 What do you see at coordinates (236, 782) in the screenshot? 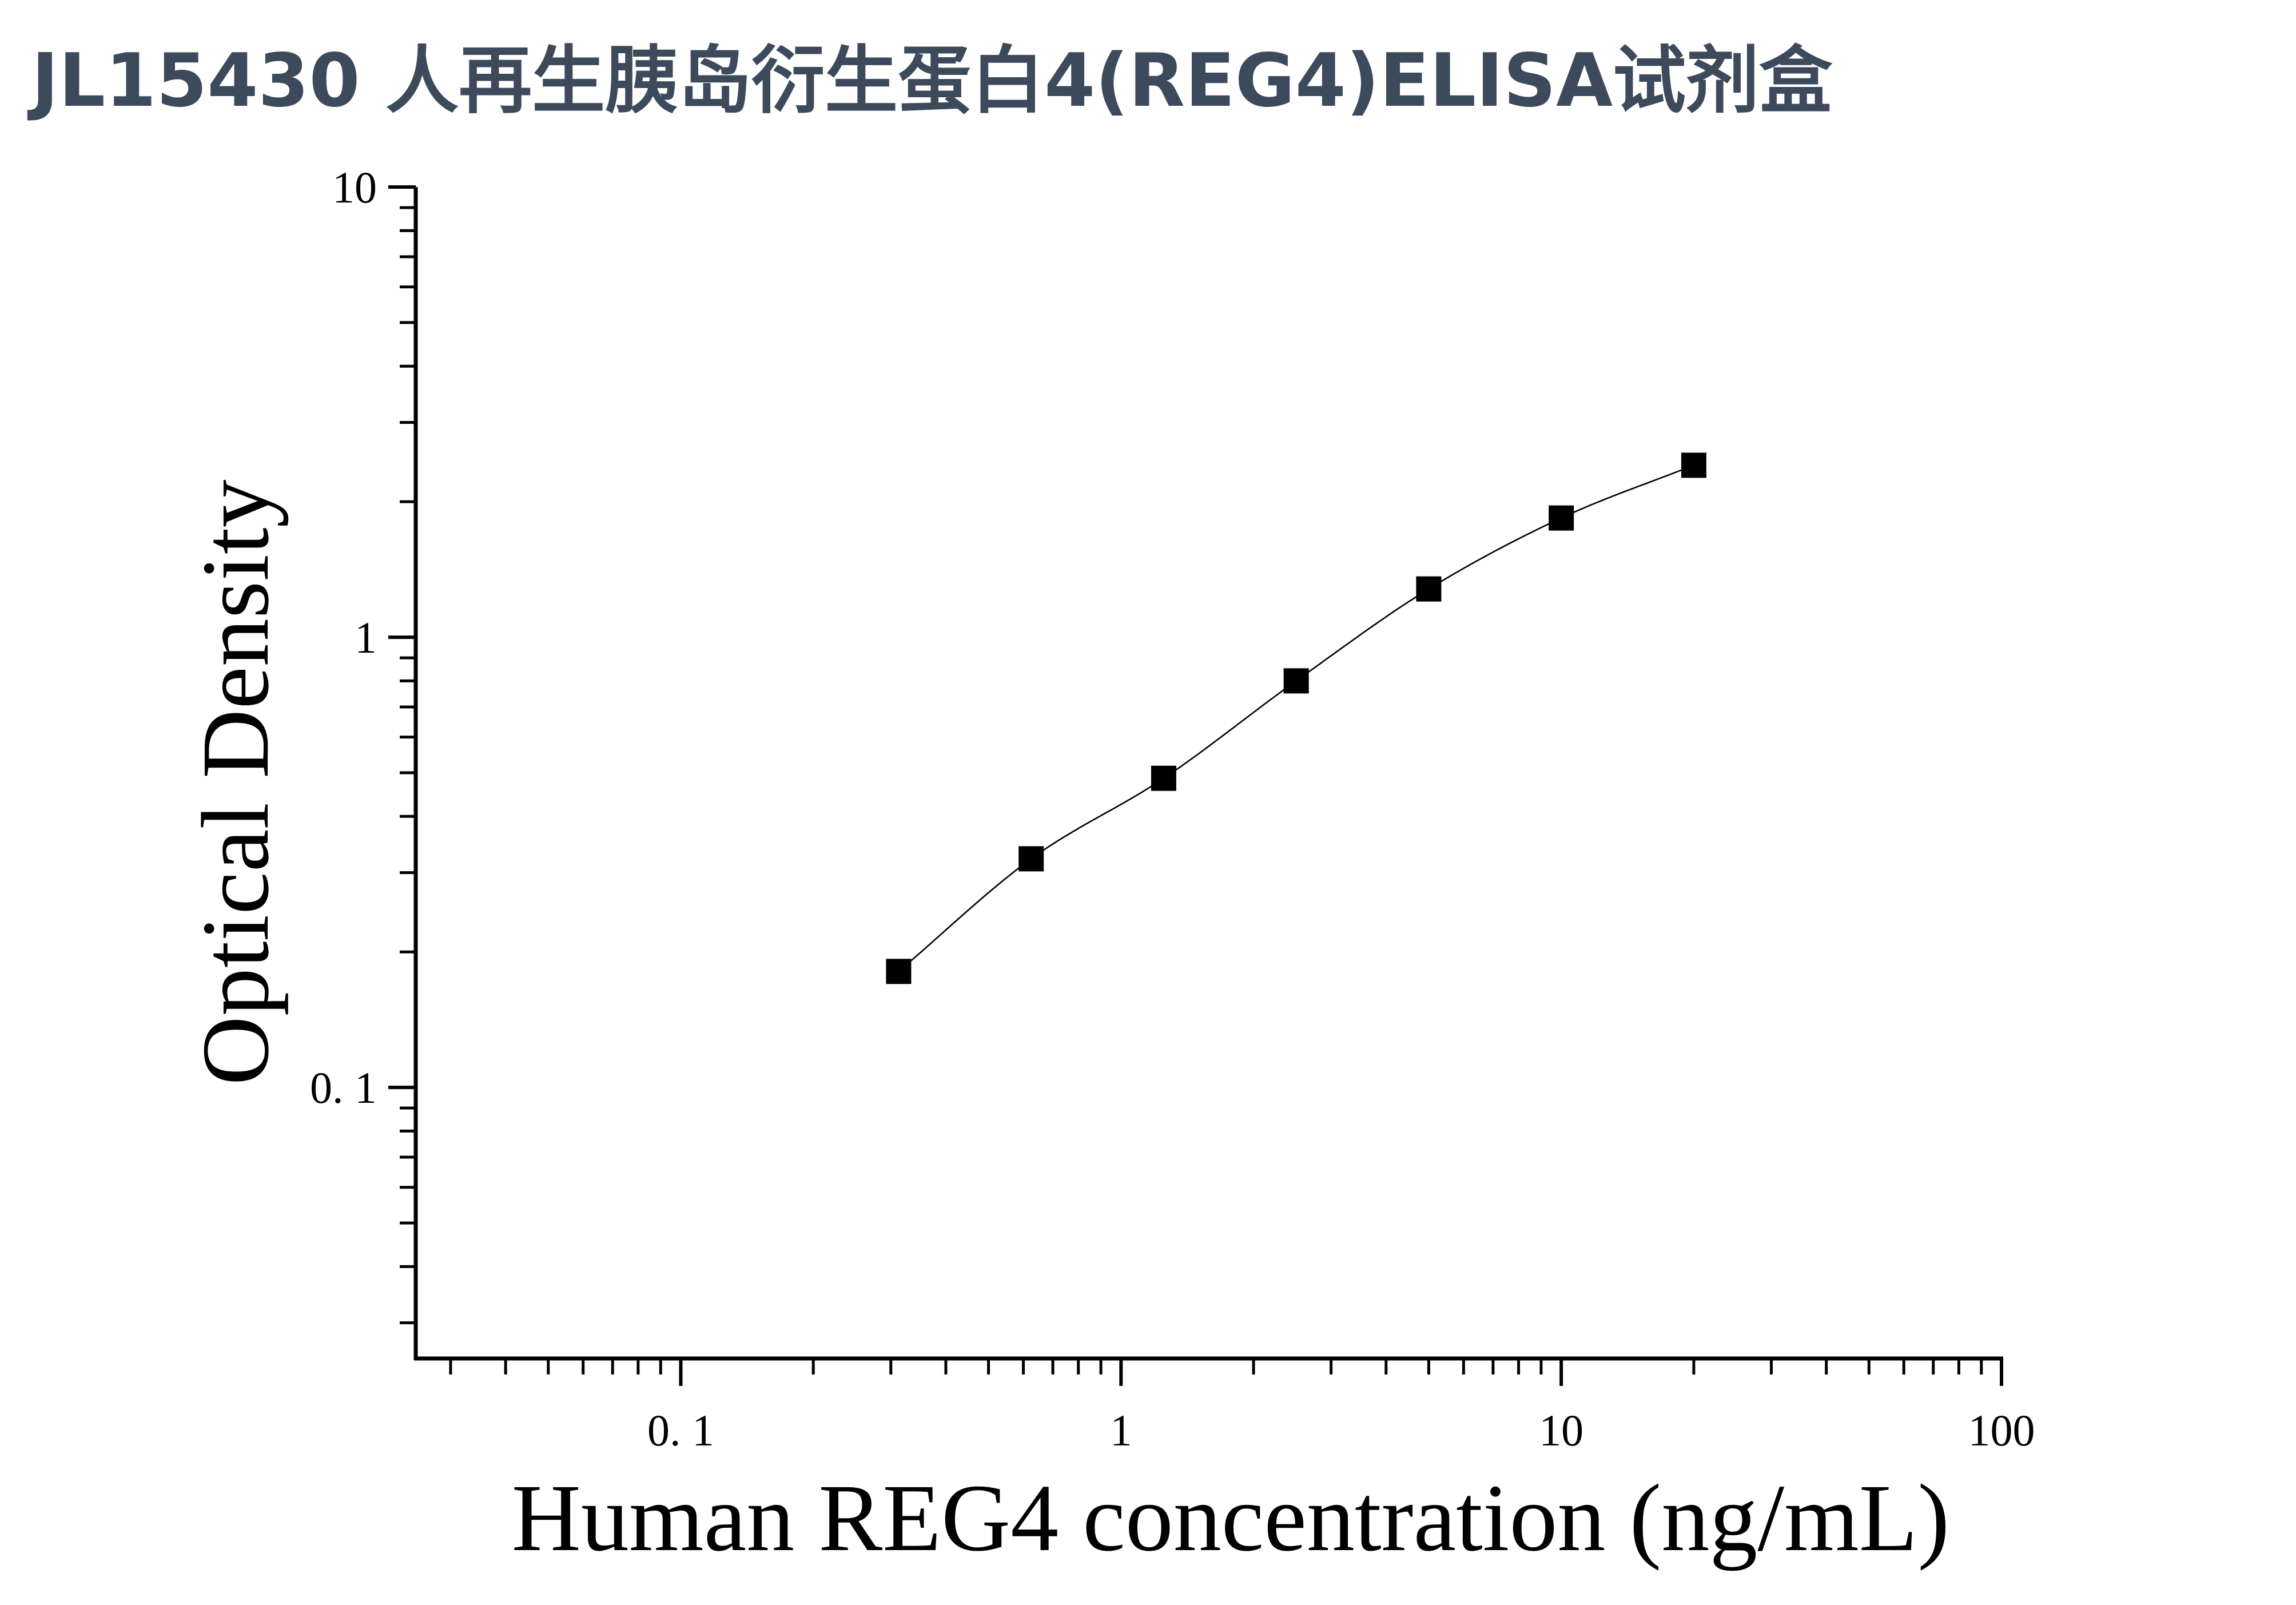
I see `y-axis-label: Optical Density` at bounding box center [236, 782].